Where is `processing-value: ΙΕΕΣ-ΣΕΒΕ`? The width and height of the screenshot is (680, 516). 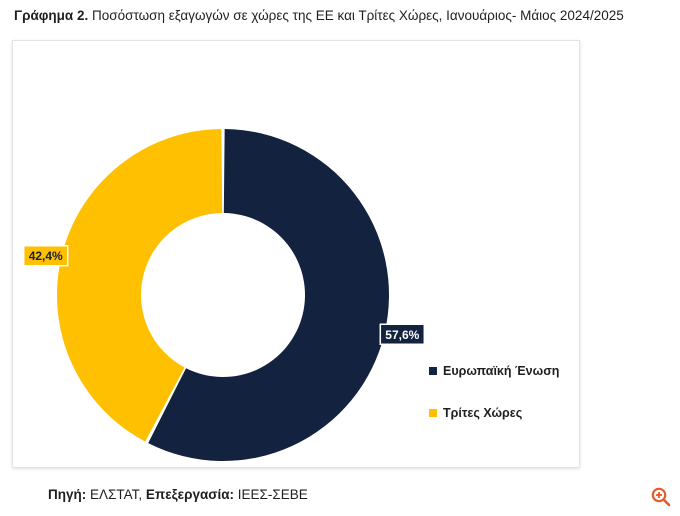 processing-value: ΙΕΕΣ-ΣΕΒΕ is located at coordinates (272, 494).